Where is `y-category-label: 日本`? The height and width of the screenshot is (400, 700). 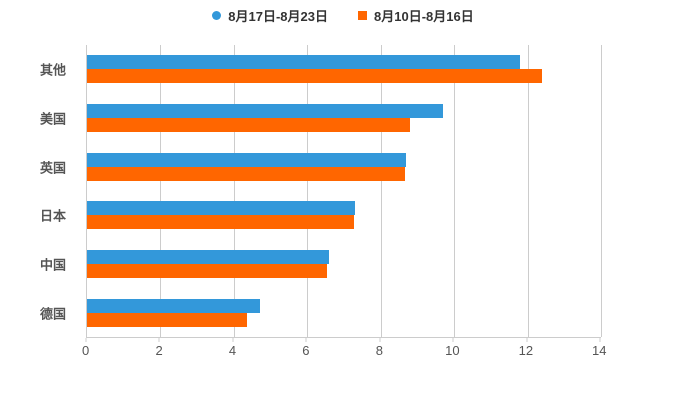
y-category-label: 日本 is located at coordinates (52, 216).